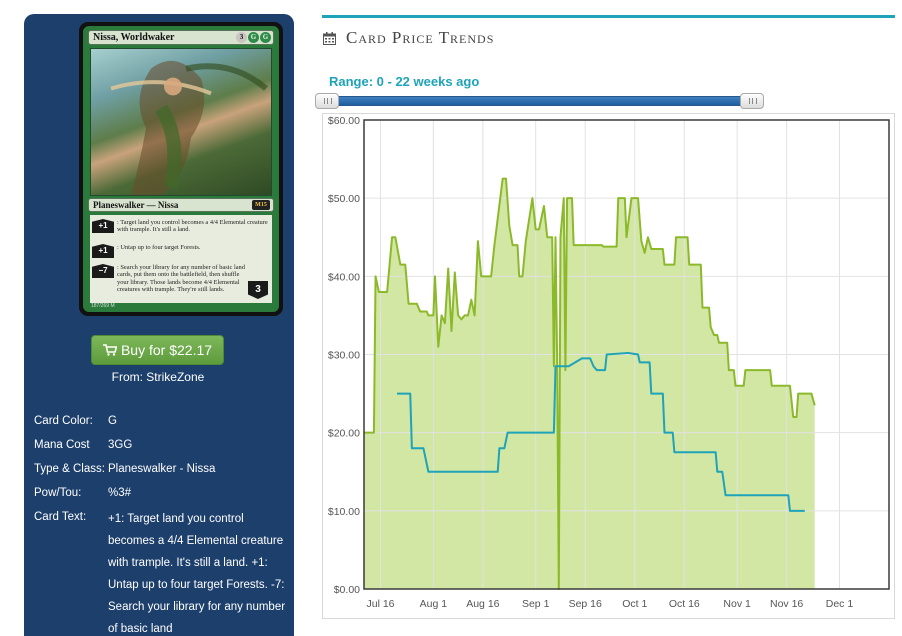  What do you see at coordinates (60, 517) in the screenshot?
I see `attribute-key: Card Text:` at bounding box center [60, 517].